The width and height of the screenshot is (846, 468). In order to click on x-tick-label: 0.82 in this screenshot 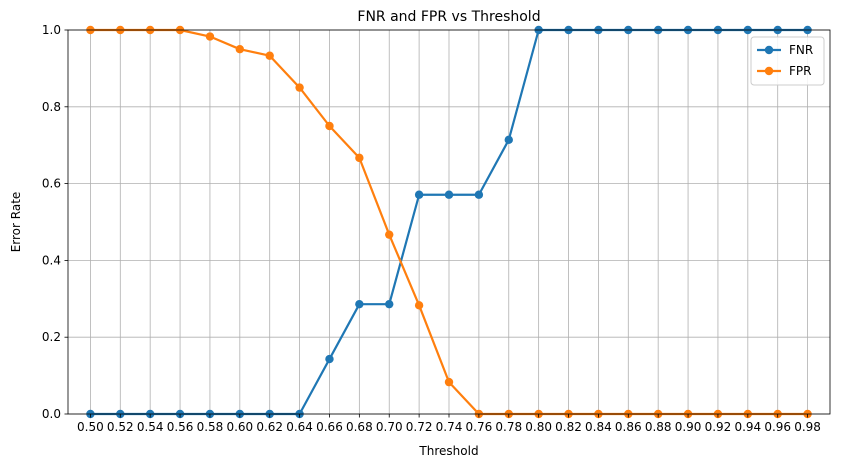, I will do `click(568, 427)`.